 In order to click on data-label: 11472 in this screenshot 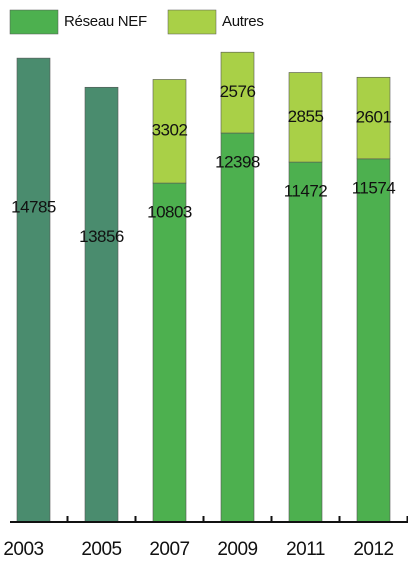, I will do `click(306, 191)`.